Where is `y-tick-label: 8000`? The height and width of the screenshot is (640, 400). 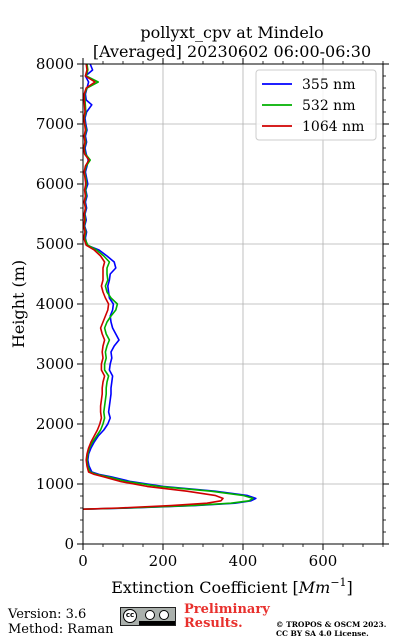
y-tick-label: 8000 is located at coordinates (55, 64).